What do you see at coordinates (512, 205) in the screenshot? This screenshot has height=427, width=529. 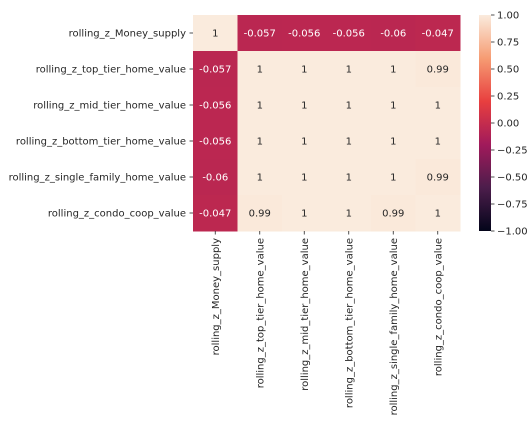 I see `colorbar-tick-label: −0.75` at bounding box center [512, 205].